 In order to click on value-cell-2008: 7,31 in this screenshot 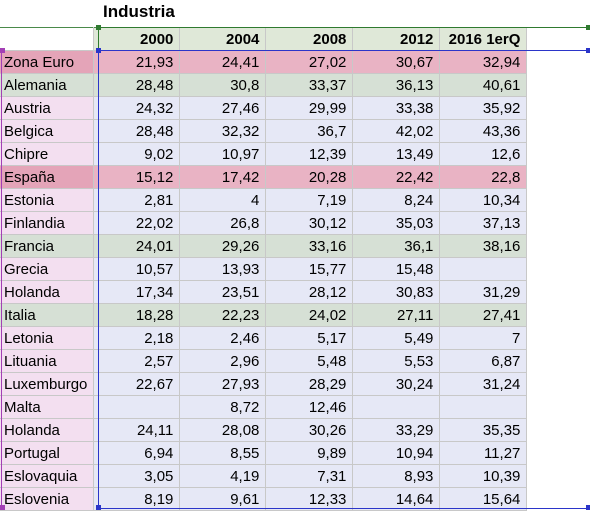, I will do `click(309, 476)`.